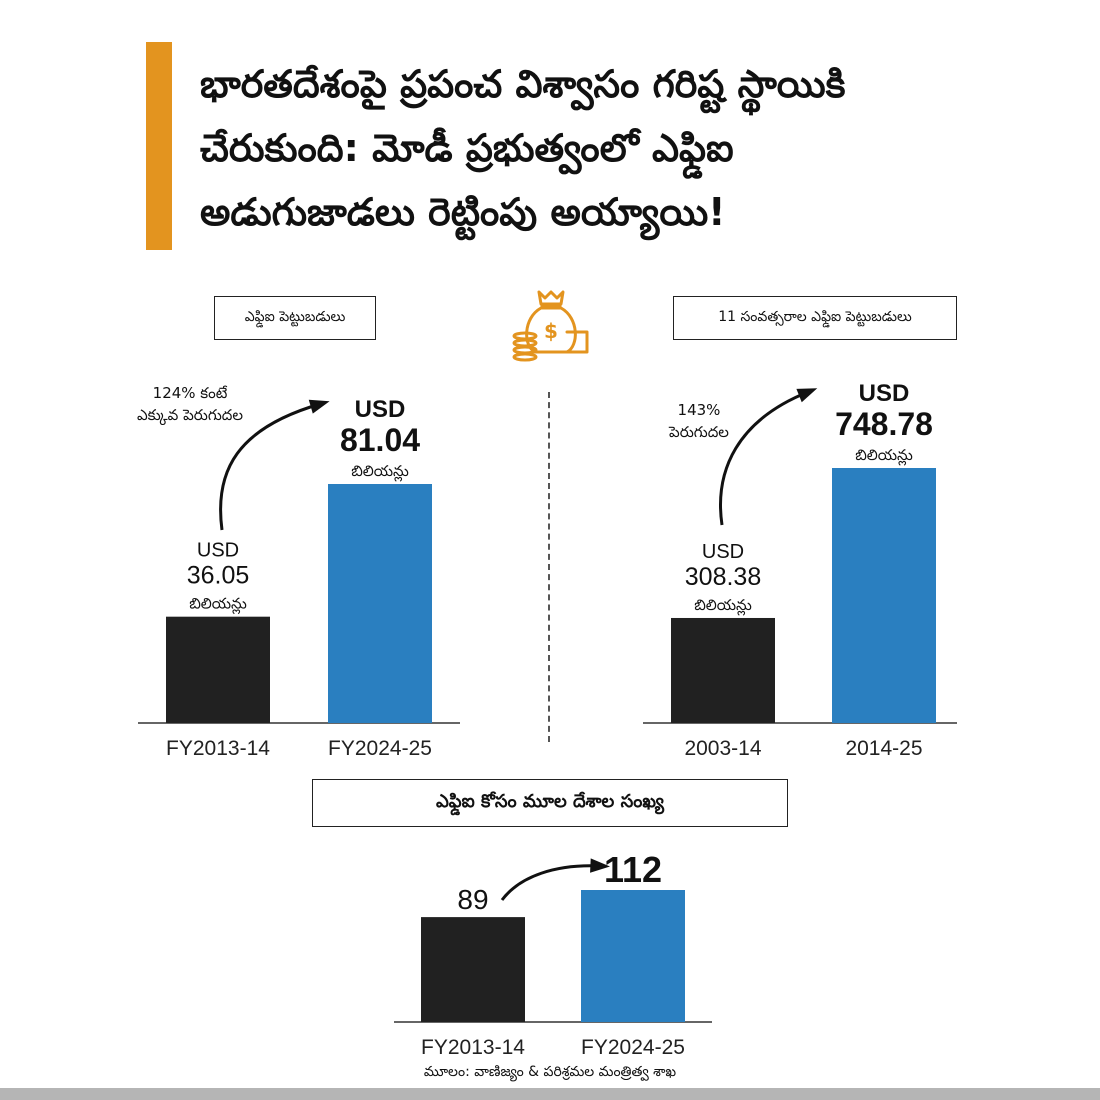 Image resolution: width=1100 pixels, height=1100 pixels. I want to click on growth-annotation: ఎక్కువ పెరుగుదల, so click(190, 416).